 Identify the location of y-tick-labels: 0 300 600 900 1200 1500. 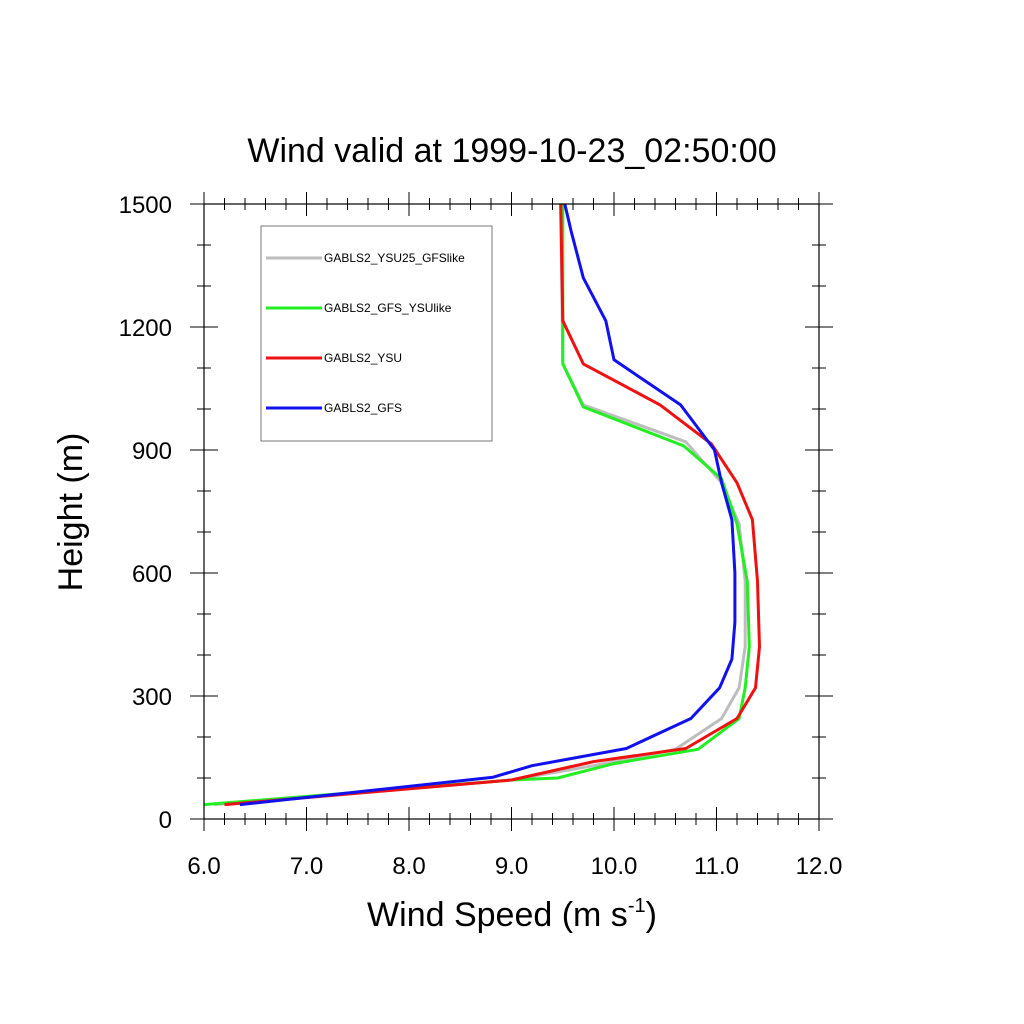
(145, 513).